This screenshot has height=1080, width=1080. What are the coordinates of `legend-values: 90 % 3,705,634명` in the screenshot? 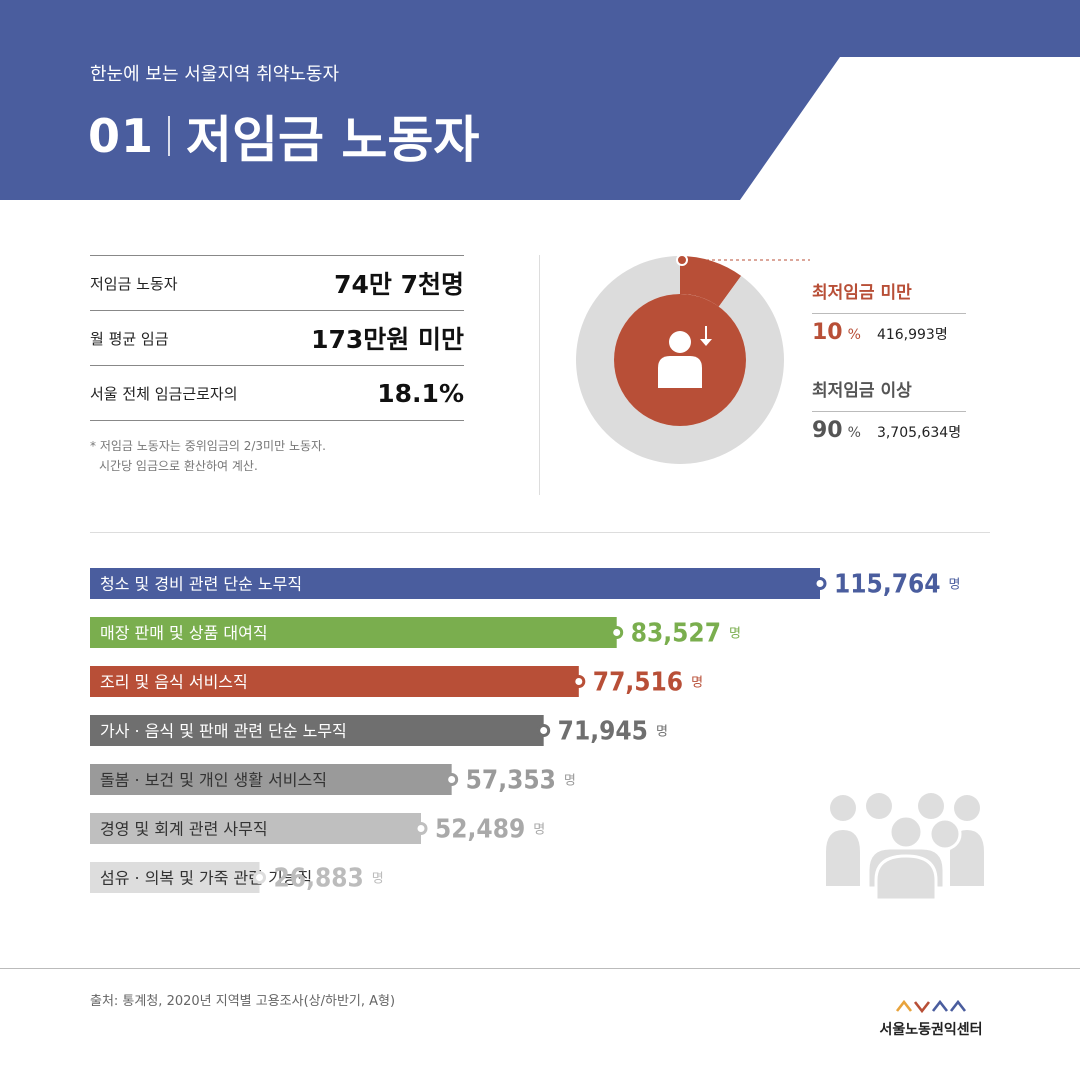 It's located at (889, 430).